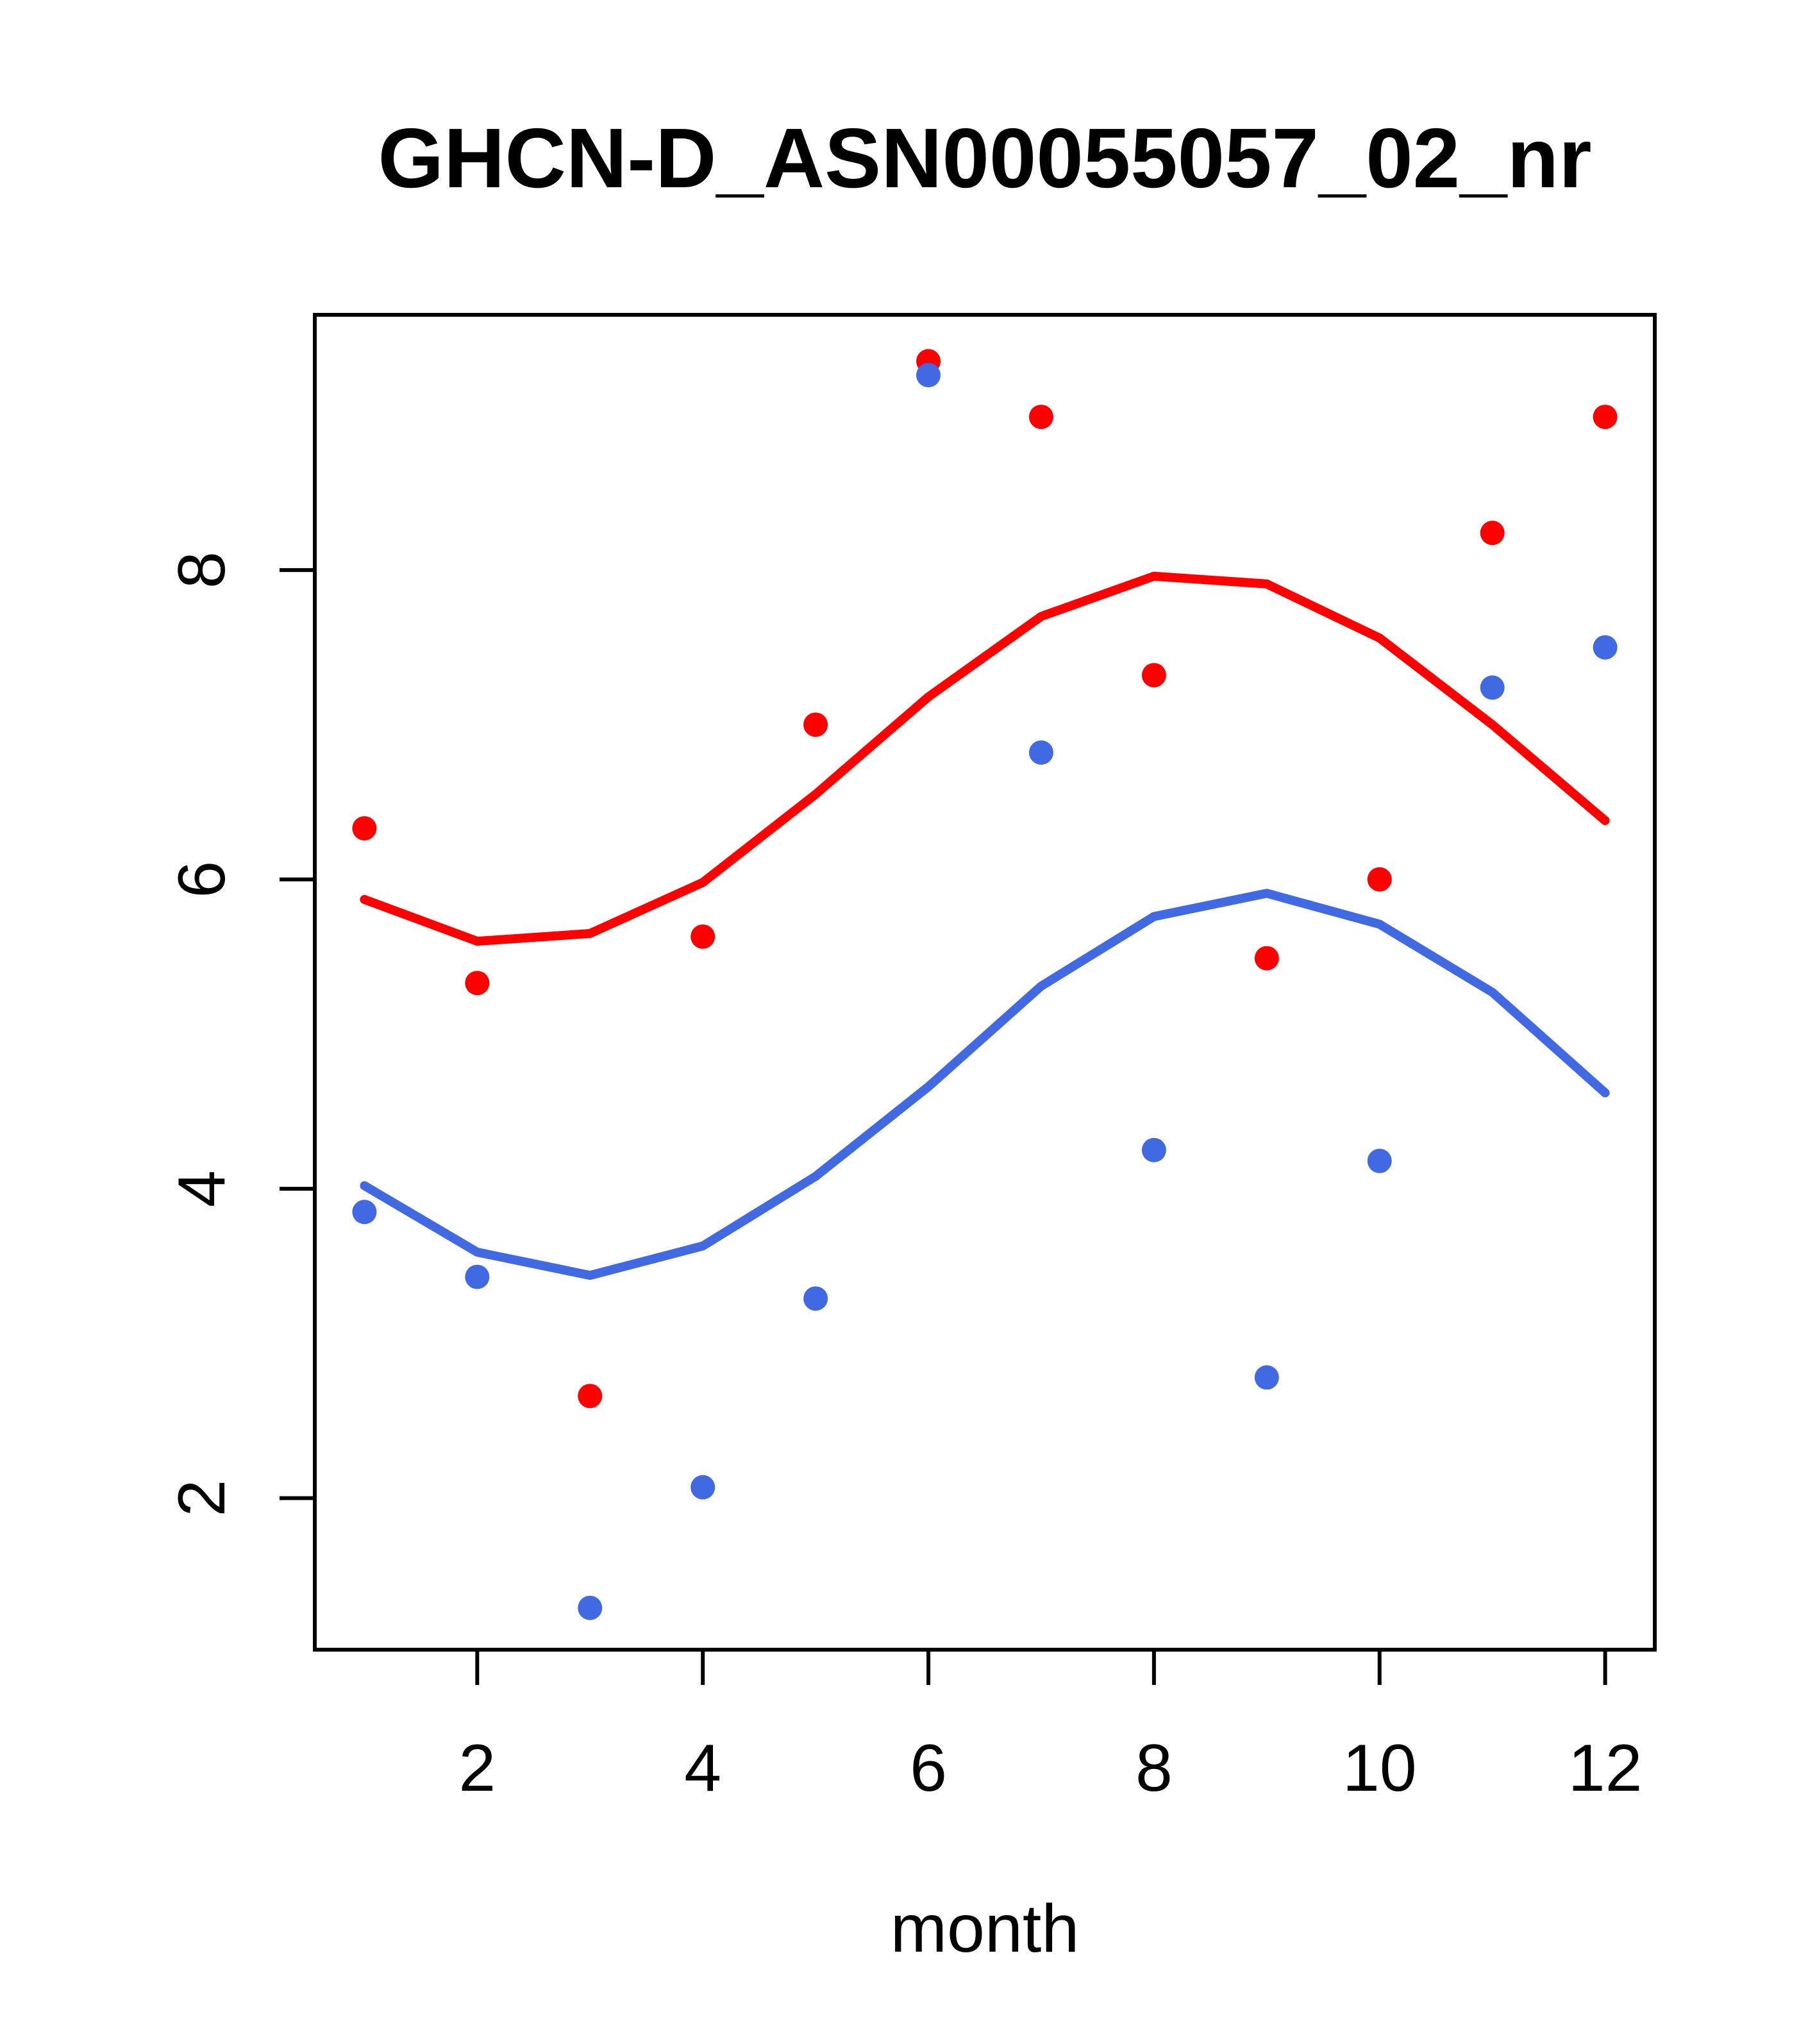 This screenshot has height=2044, width=1817. I want to click on blue-point-m12, so click(1605, 647).